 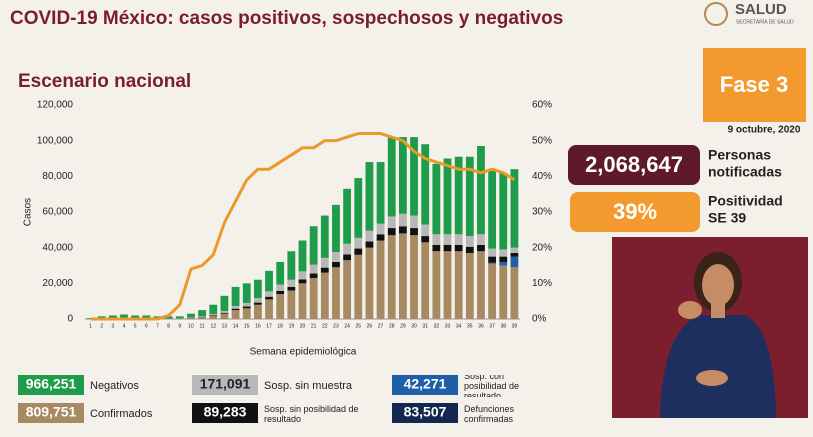 What do you see at coordinates (314, 326) in the screenshot?
I see `x-tick-label: 21` at bounding box center [314, 326].